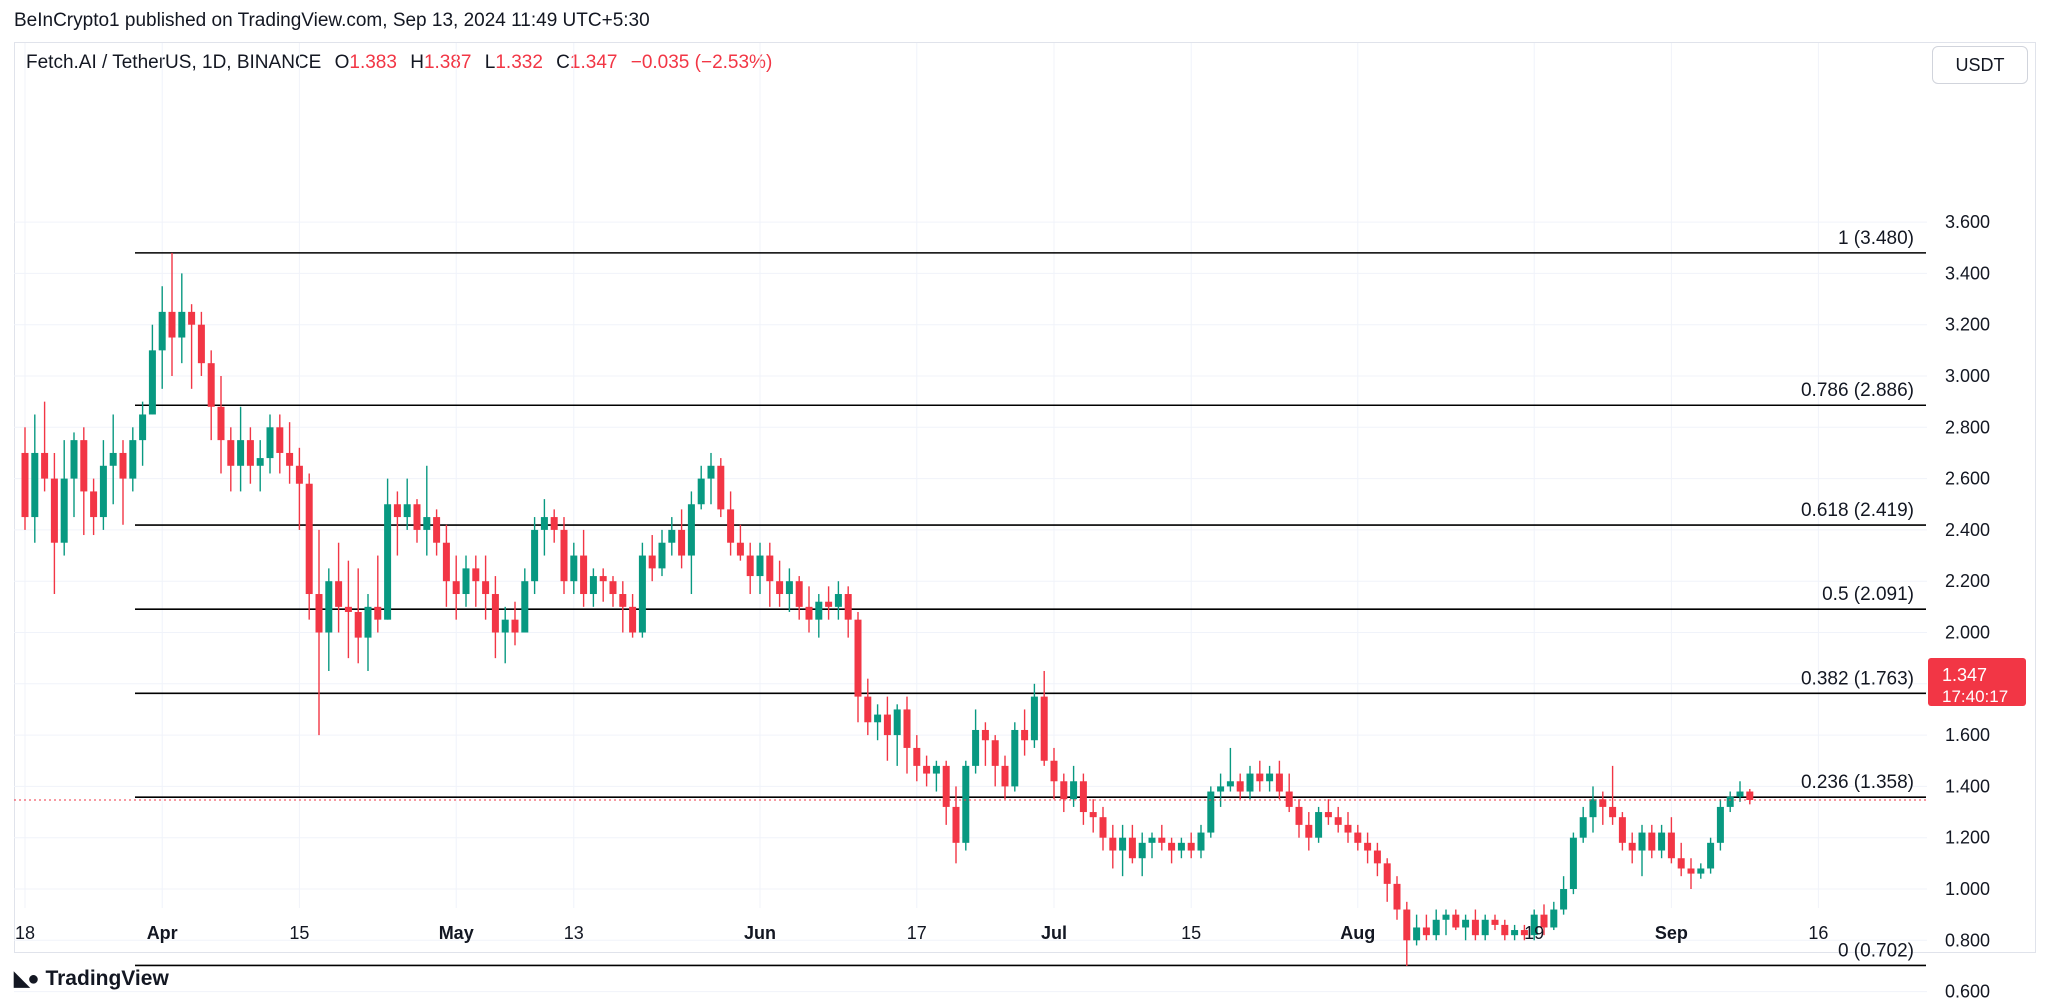 Image resolution: width=2048 pixels, height=1004 pixels. I want to click on tradingview-logo: ◣● TradingView, so click(91, 978).